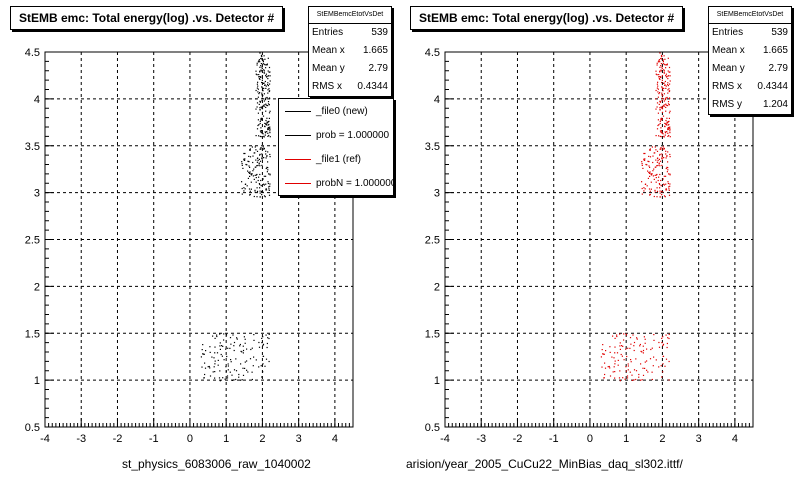  What do you see at coordinates (778, 68) in the screenshot?
I see `stats-value: 2.79` at bounding box center [778, 68].